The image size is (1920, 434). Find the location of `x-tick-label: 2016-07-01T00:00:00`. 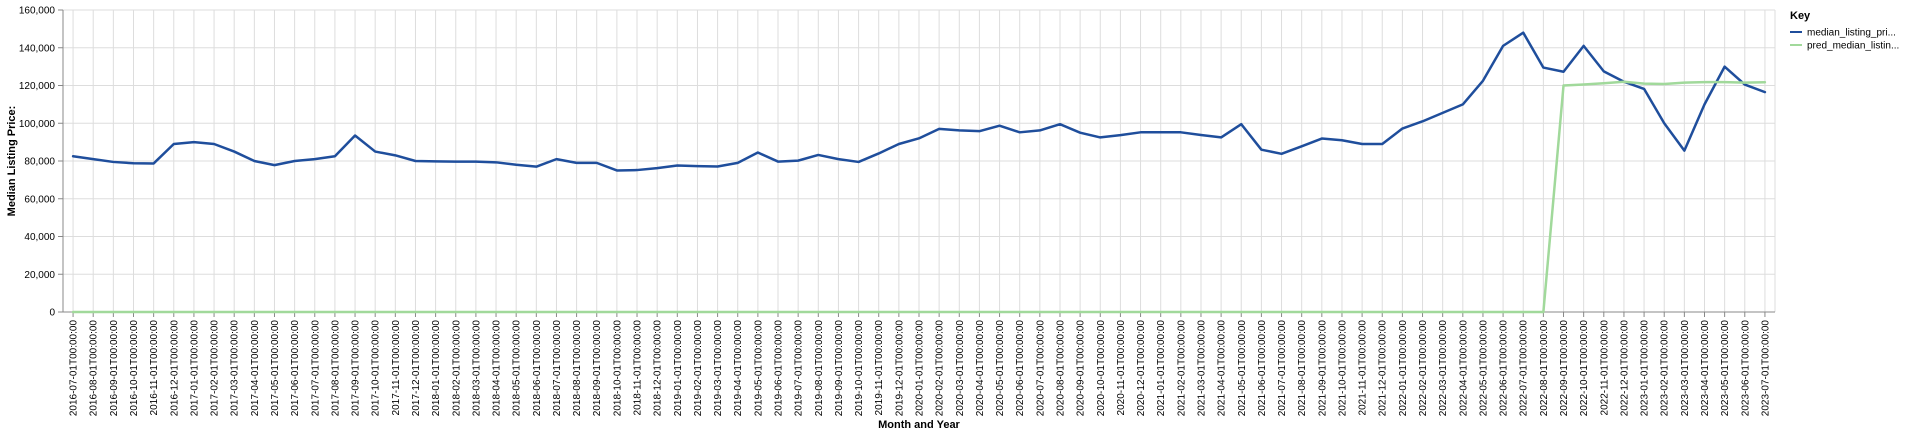

x-tick-label: 2016-07-01T00:00:00 is located at coordinates (74, 368).